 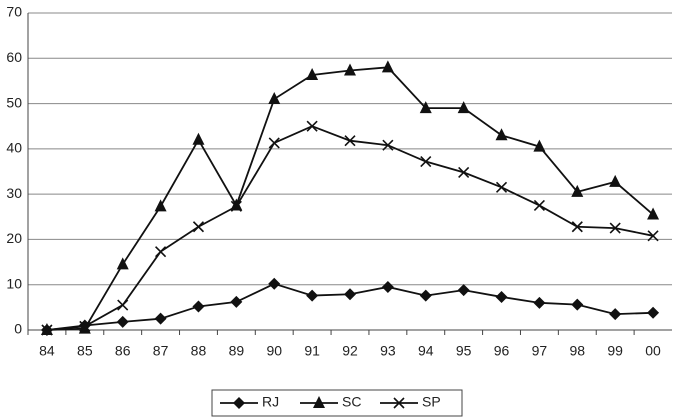 What do you see at coordinates (350, 351) in the screenshot?
I see `x-tick-label: 92` at bounding box center [350, 351].